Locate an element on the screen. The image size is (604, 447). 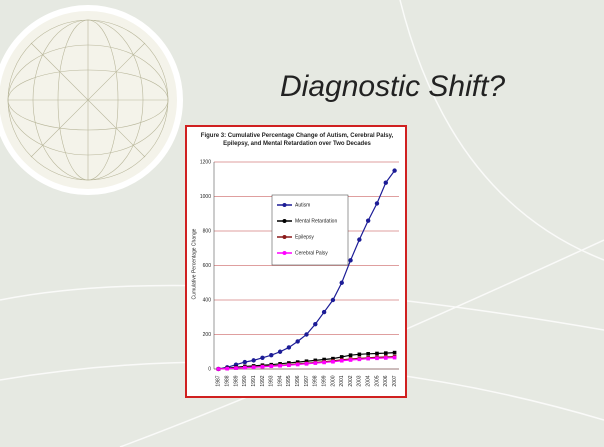
x-tick-label: 2003 is located at coordinates (360, 380).